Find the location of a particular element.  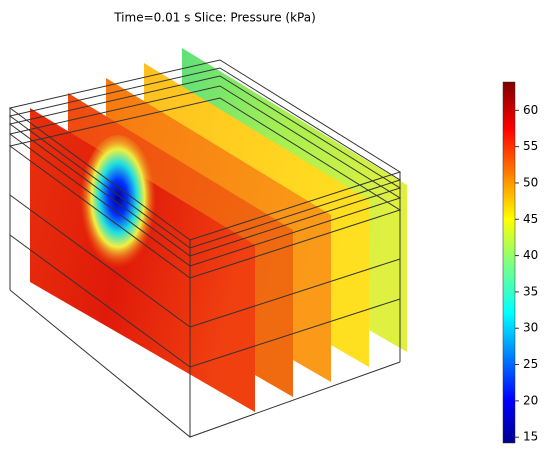

colorbar-tick-label: 50 is located at coordinates (530, 182).